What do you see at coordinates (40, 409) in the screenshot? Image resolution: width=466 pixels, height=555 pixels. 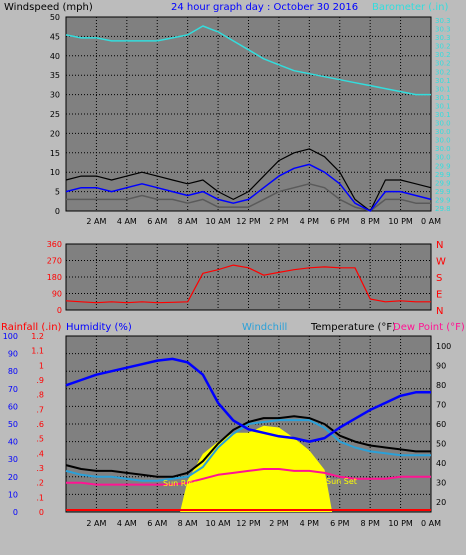 I see `rainfall-tick-label: .7` at bounding box center [40, 409].